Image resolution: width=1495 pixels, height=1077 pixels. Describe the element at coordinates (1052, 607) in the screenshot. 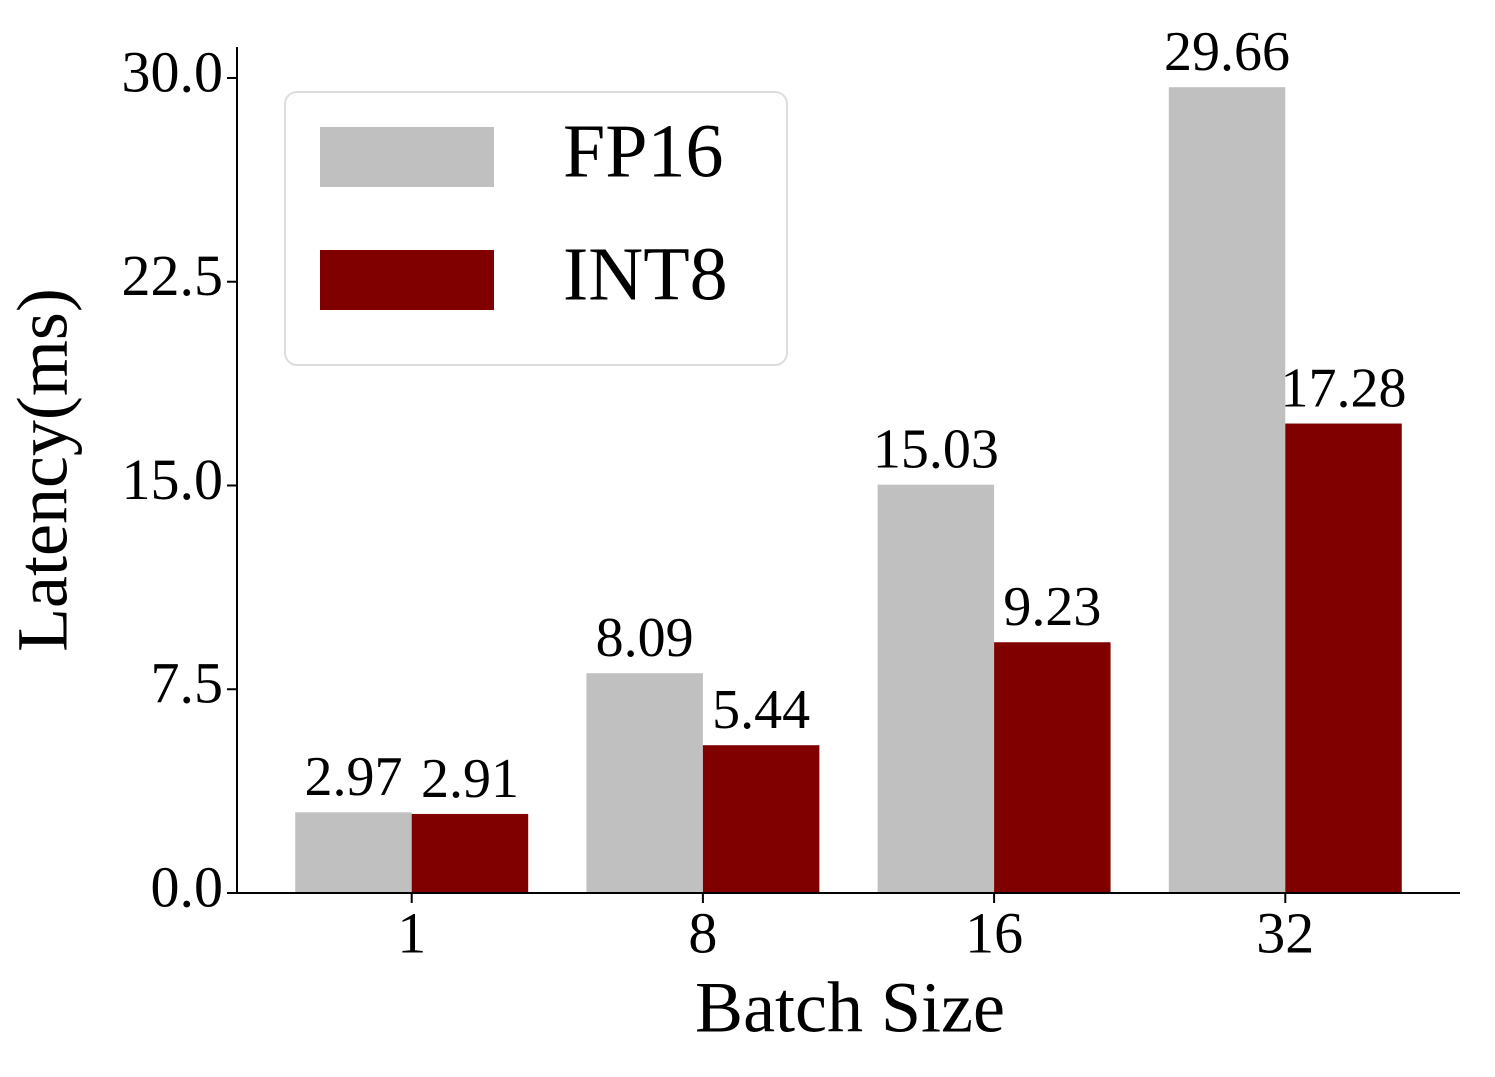

I see `value-label: 9.23` at that location.